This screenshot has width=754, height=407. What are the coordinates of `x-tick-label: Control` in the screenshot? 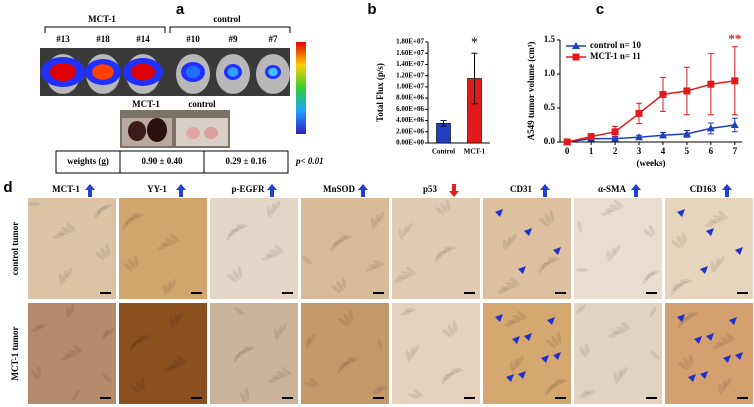 It's located at (443, 152).